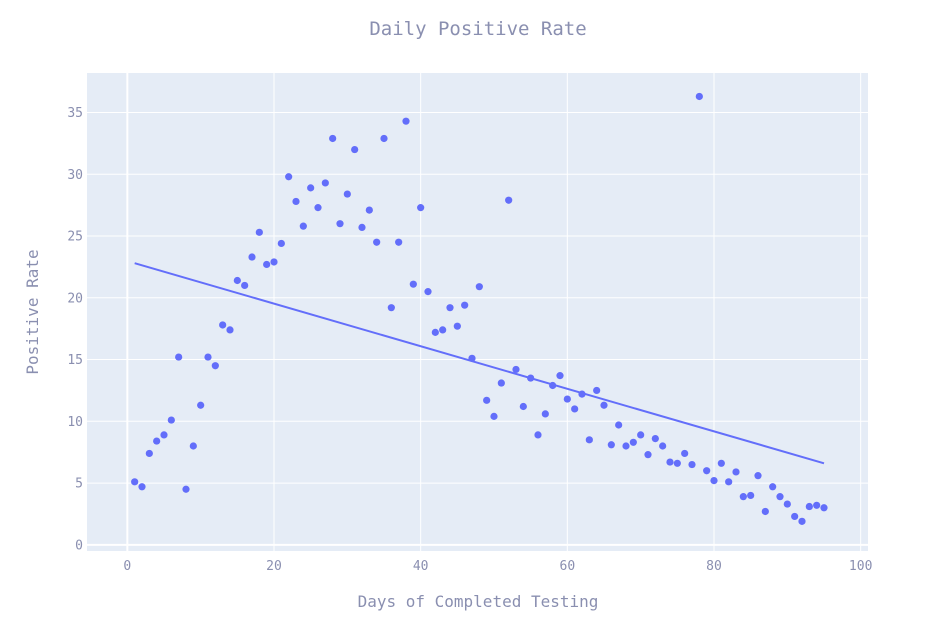 The height and width of the screenshot is (628, 933). Describe the element at coordinates (75, 298) in the screenshot. I see `y-tick-label: 20` at that location.